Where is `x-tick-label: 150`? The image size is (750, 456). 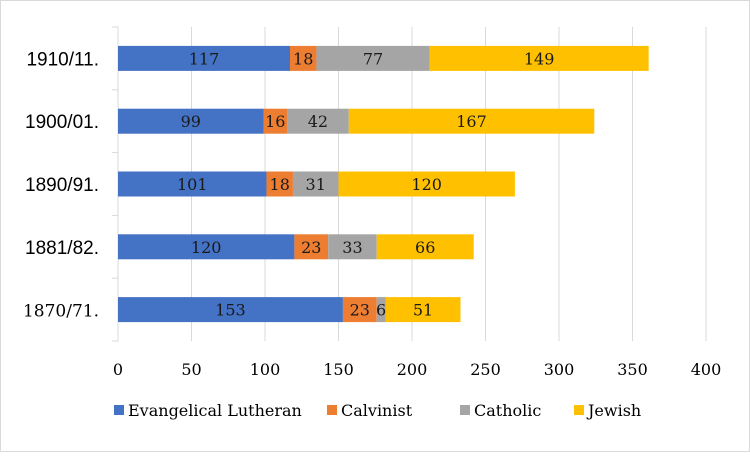
x-tick-label: 150 is located at coordinates (338, 369).